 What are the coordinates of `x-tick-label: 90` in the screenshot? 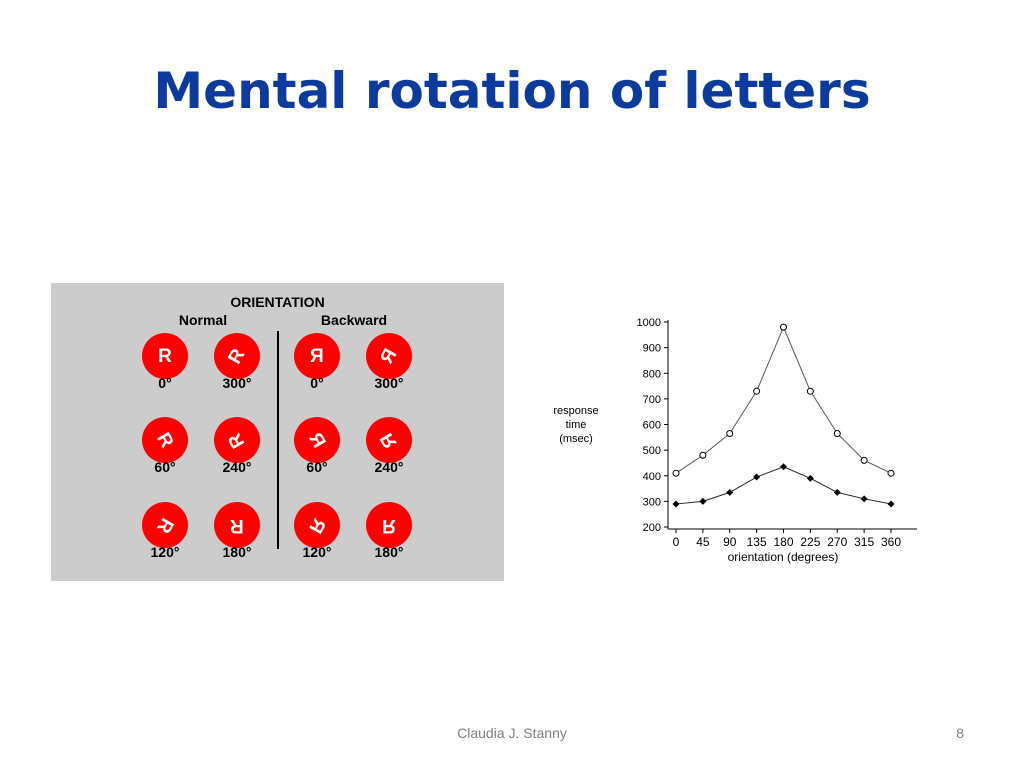 It's located at (730, 542).